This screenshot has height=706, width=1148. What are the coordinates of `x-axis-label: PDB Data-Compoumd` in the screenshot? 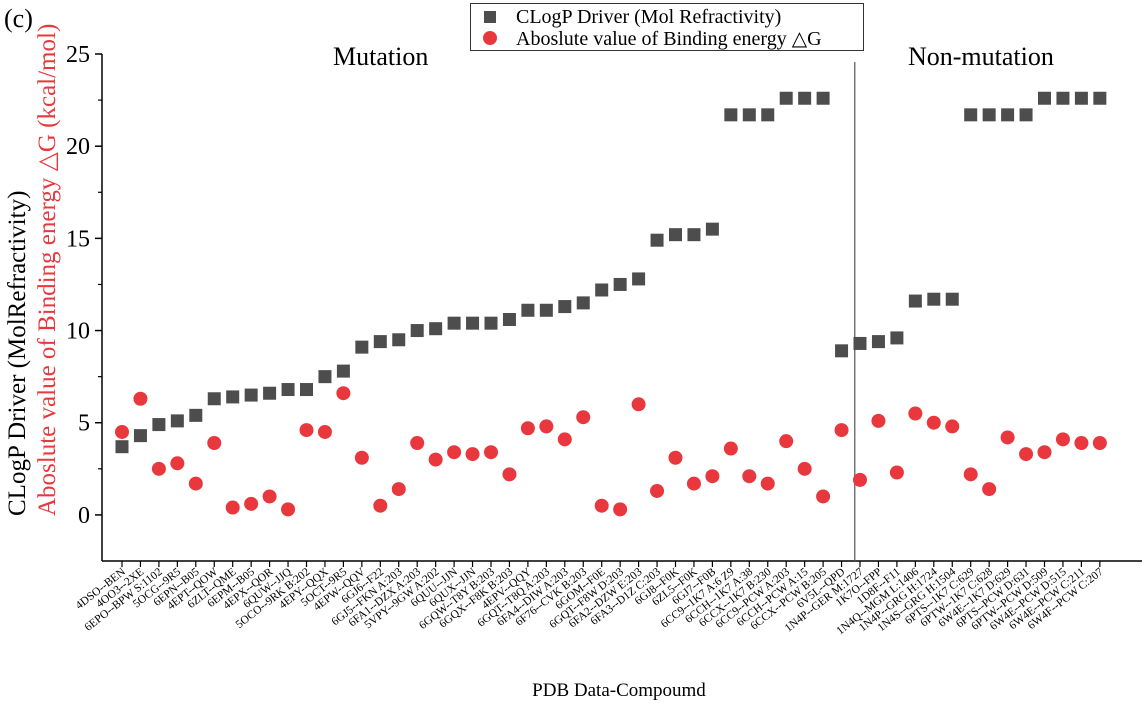 It's located at (619, 690).